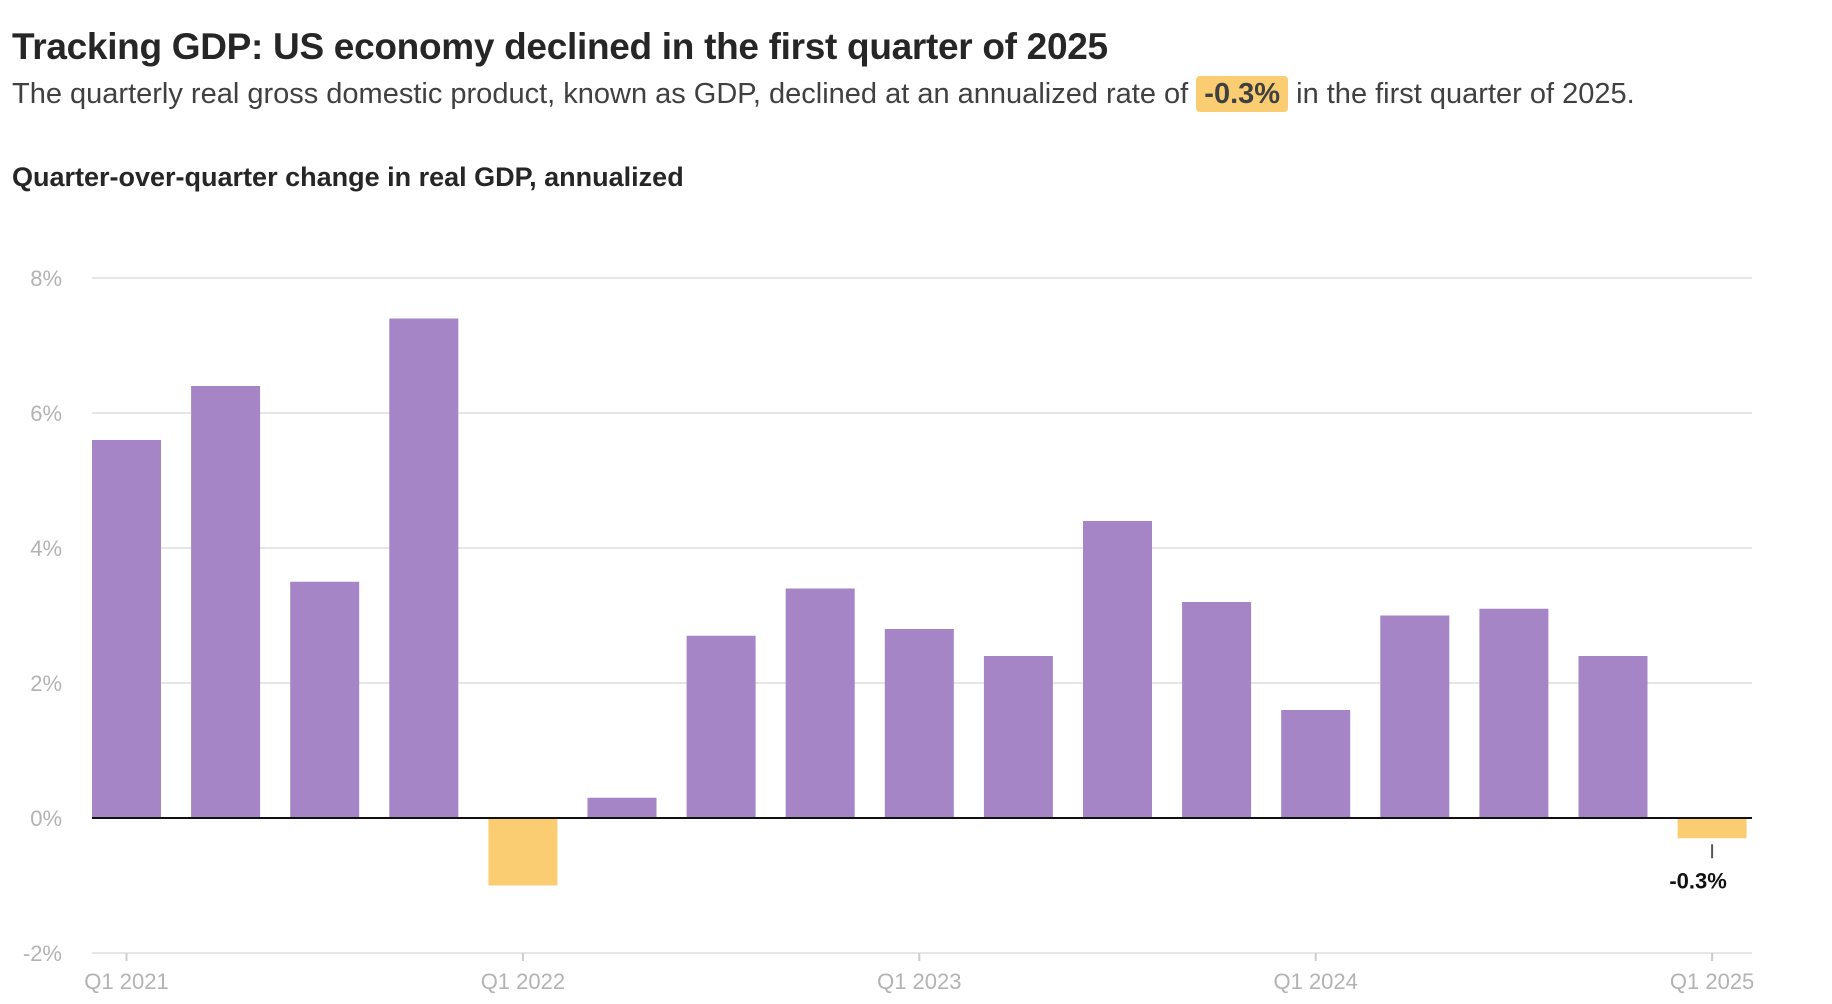 This screenshot has height=1004, width=1832. Describe the element at coordinates (1415, 716) in the screenshot. I see `bar-q2-2024` at that location.